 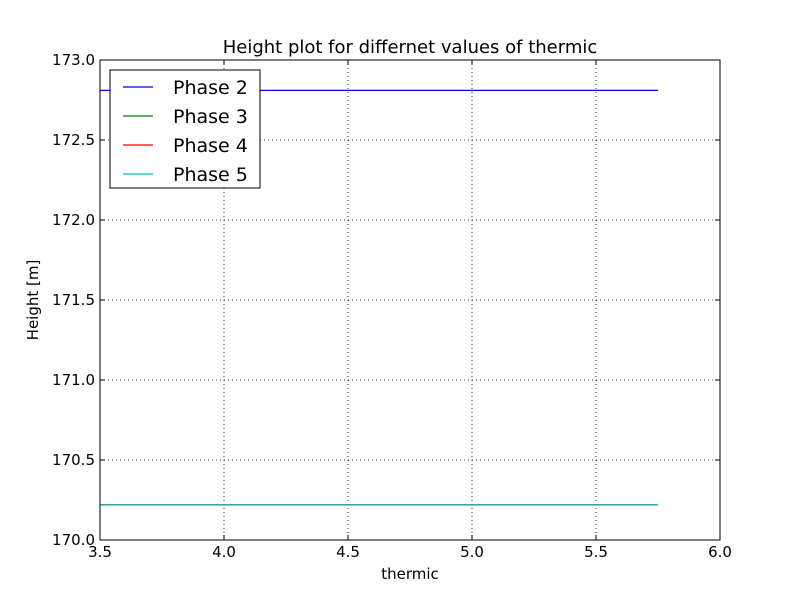 What do you see at coordinates (210, 146) in the screenshot?
I see `legend-label: Phase 4` at bounding box center [210, 146].